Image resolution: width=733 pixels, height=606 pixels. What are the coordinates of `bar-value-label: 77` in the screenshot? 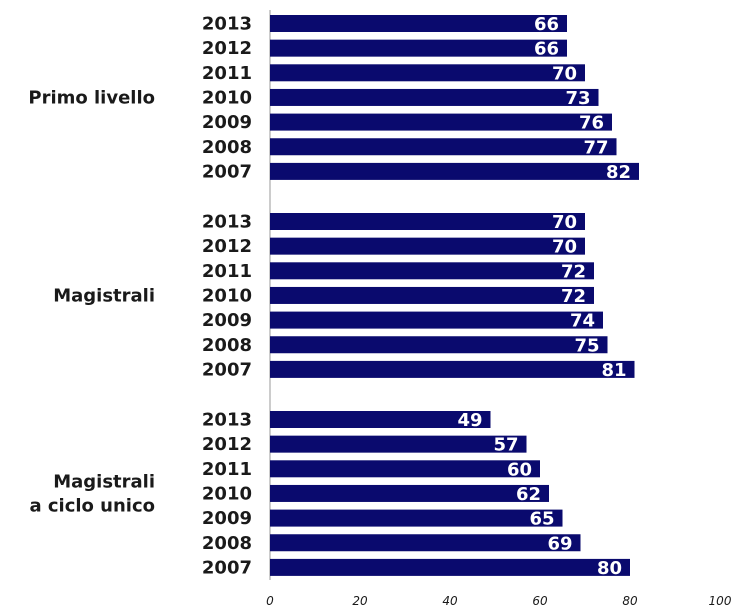 It's located at (595, 147).